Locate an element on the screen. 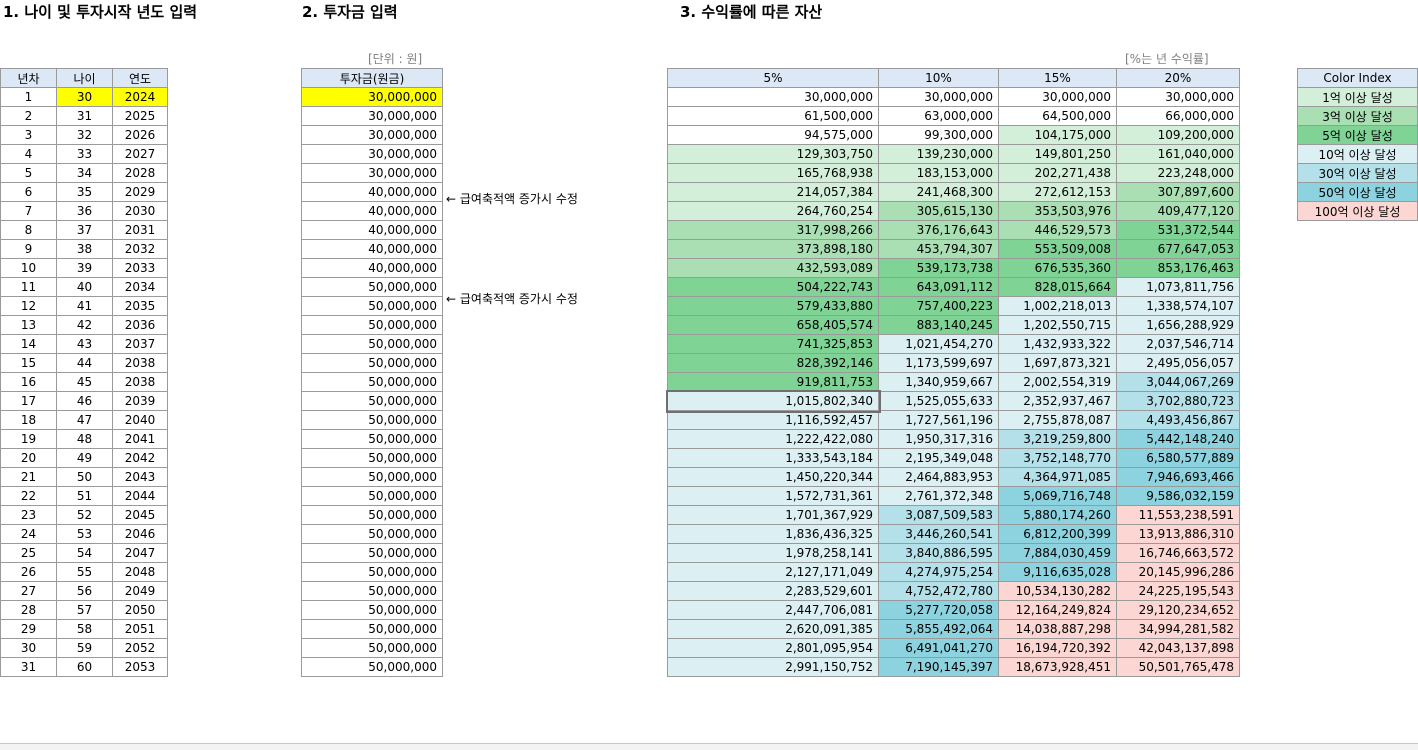 This screenshot has height=750, width=1418. returns-cell: 741,325,853 is located at coordinates (773, 344).